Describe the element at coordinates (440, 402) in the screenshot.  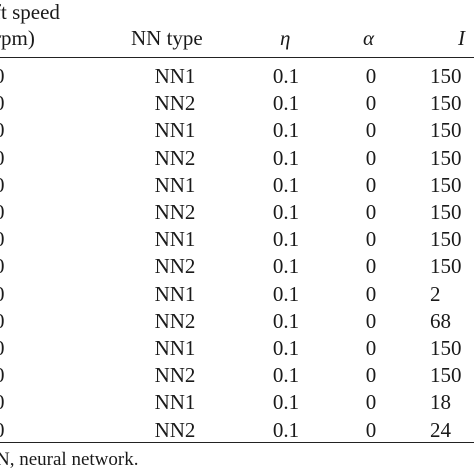
I see `table-cell-col4: 18` at that location.